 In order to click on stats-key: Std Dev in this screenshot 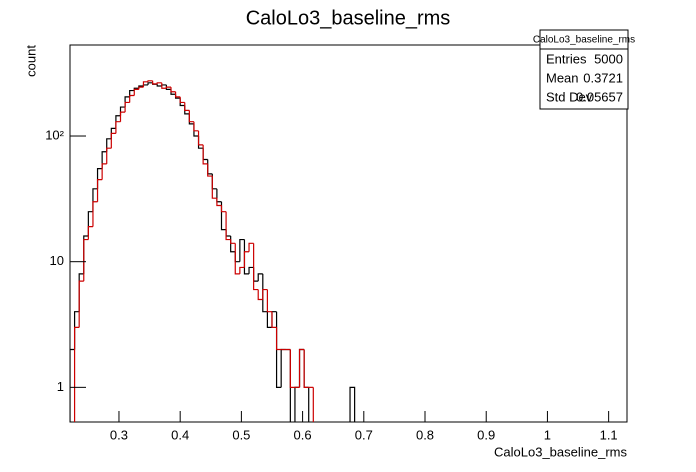, I will do `click(569, 96)`.